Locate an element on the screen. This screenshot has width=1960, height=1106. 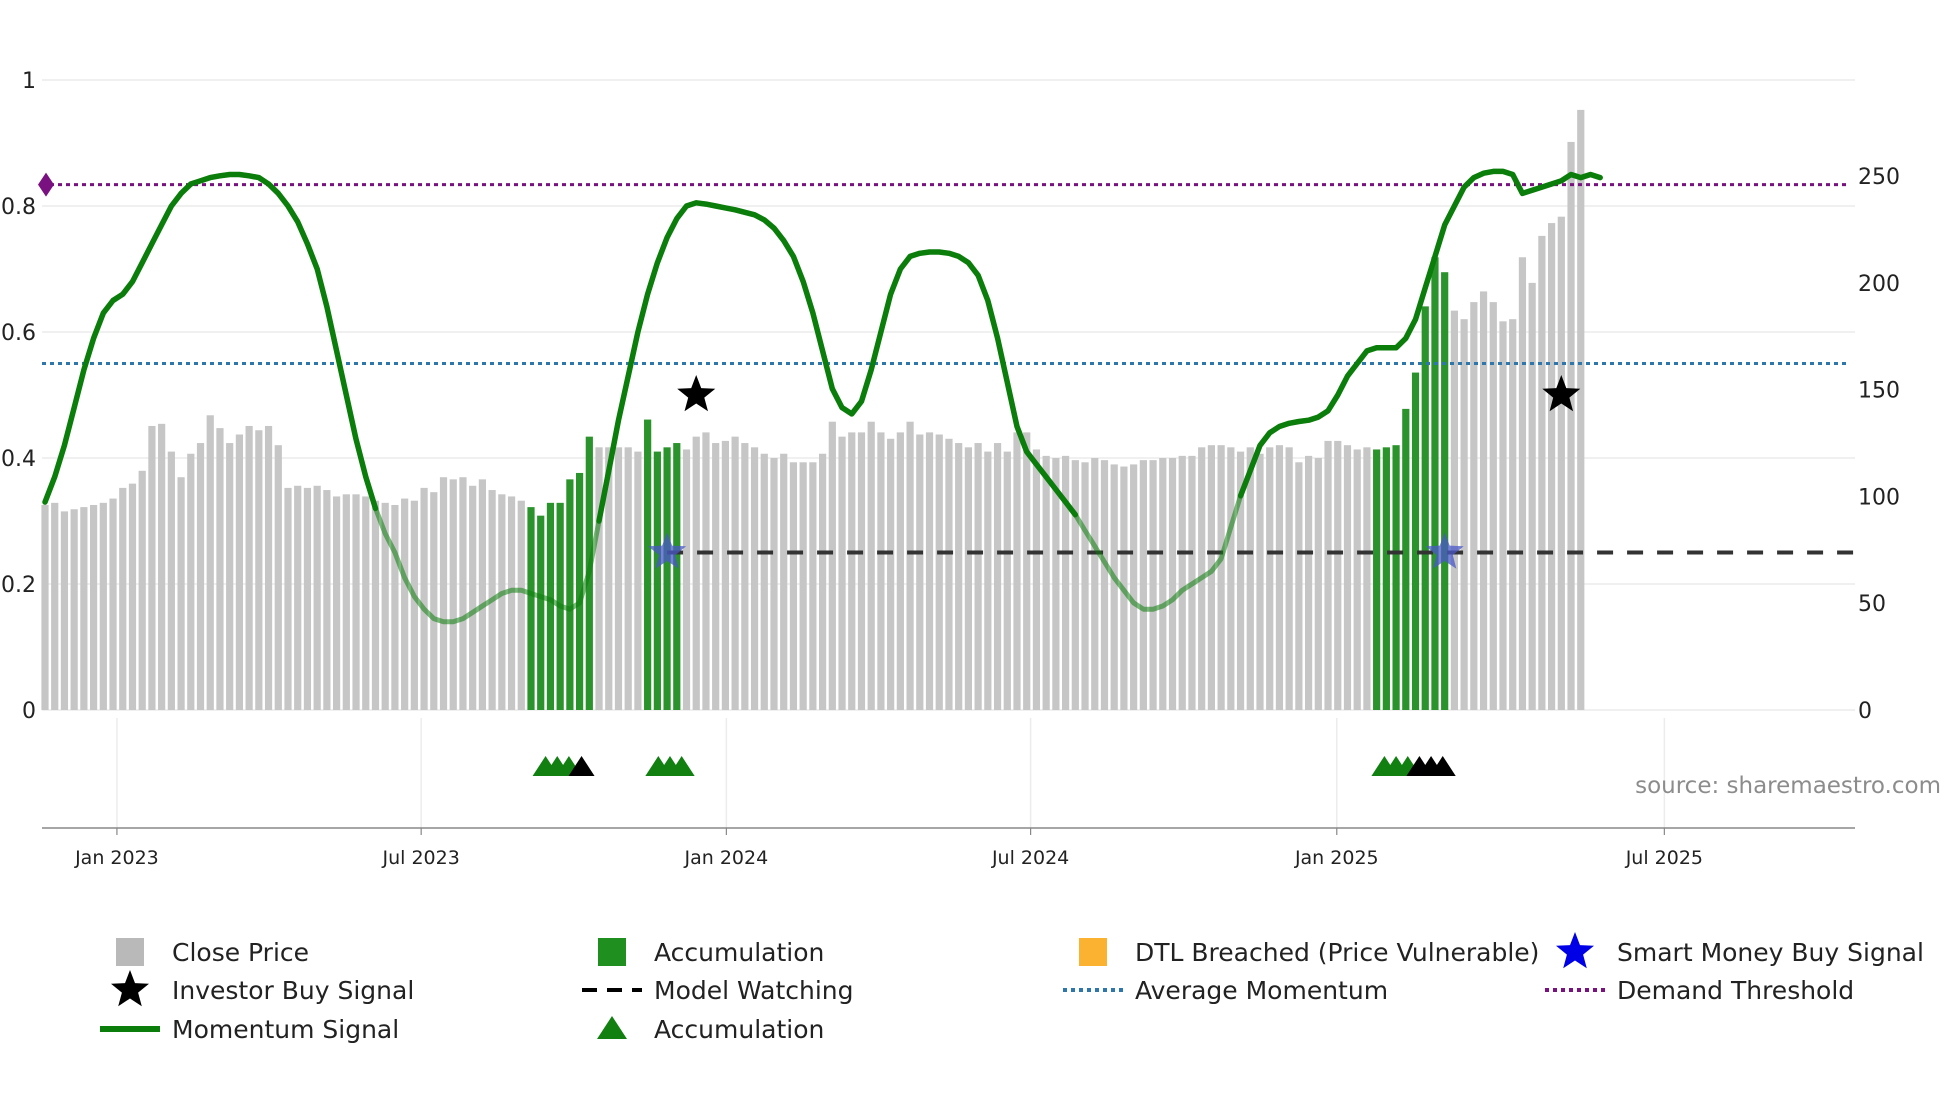
legend-label: Close Price is located at coordinates (240, 952).